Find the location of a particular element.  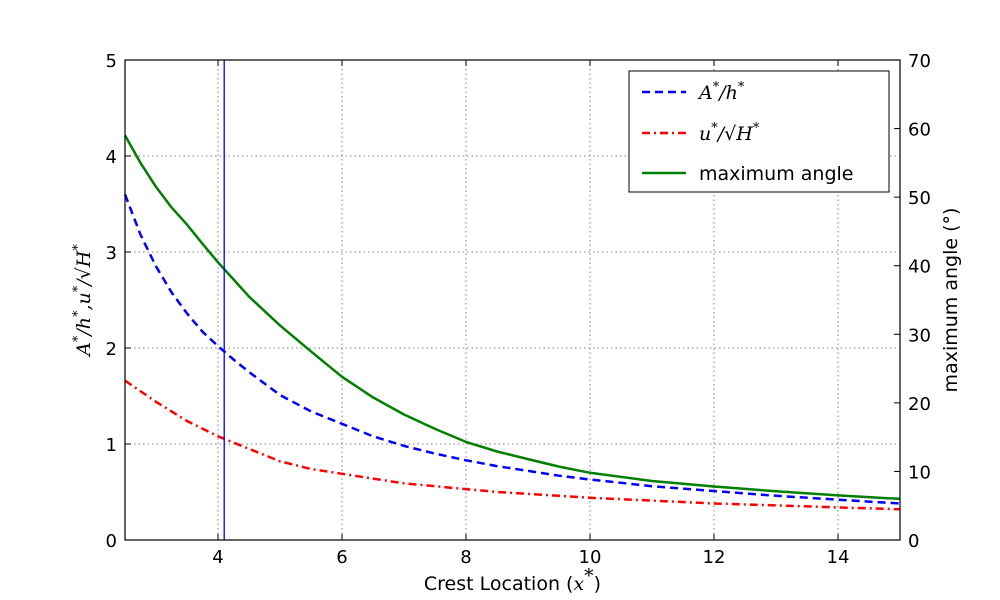

y-tick-label-right: 40 is located at coordinates (919, 267).